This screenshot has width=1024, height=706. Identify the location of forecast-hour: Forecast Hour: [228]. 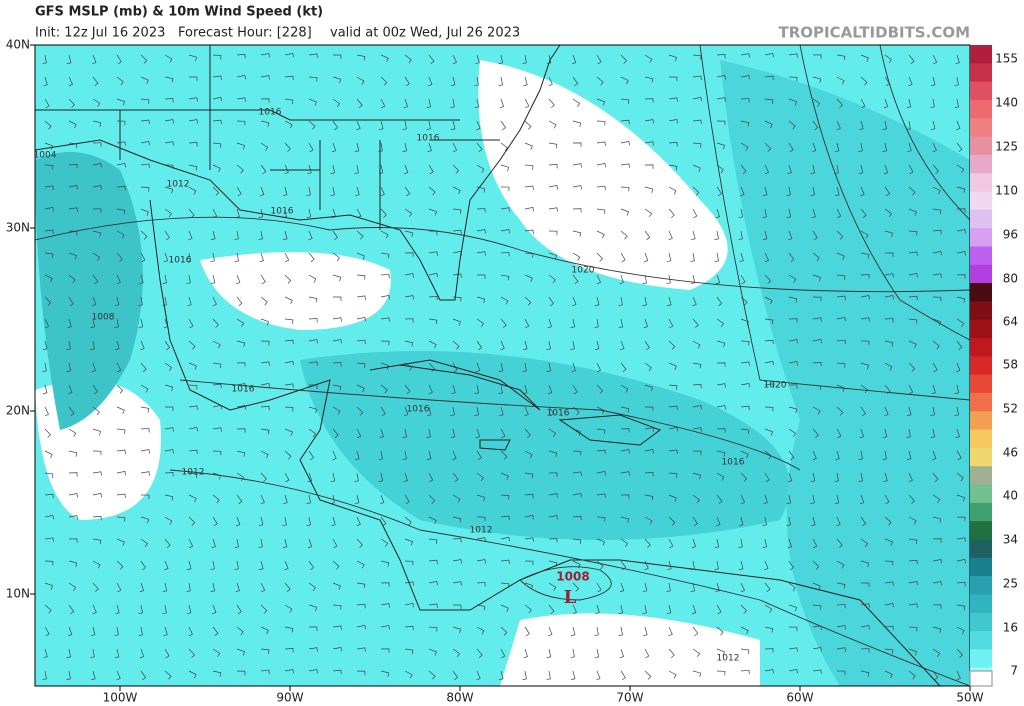
(245, 33).